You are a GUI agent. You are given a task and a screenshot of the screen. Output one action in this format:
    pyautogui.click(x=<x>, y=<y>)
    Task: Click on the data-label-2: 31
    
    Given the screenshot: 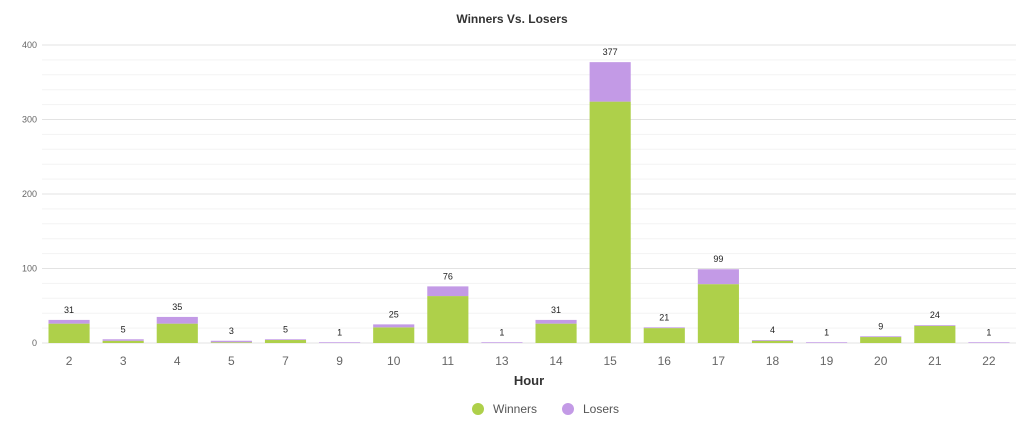 What is the action you would take?
    pyautogui.click(x=69, y=310)
    